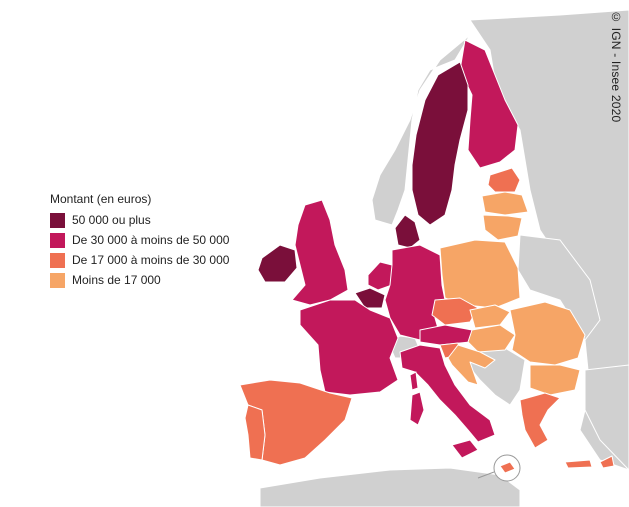 Image resolution: width=629 pixels, height=507 pixels. Describe the element at coordinates (440, 143) in the screenshot. I see `country-sweden` at that location.